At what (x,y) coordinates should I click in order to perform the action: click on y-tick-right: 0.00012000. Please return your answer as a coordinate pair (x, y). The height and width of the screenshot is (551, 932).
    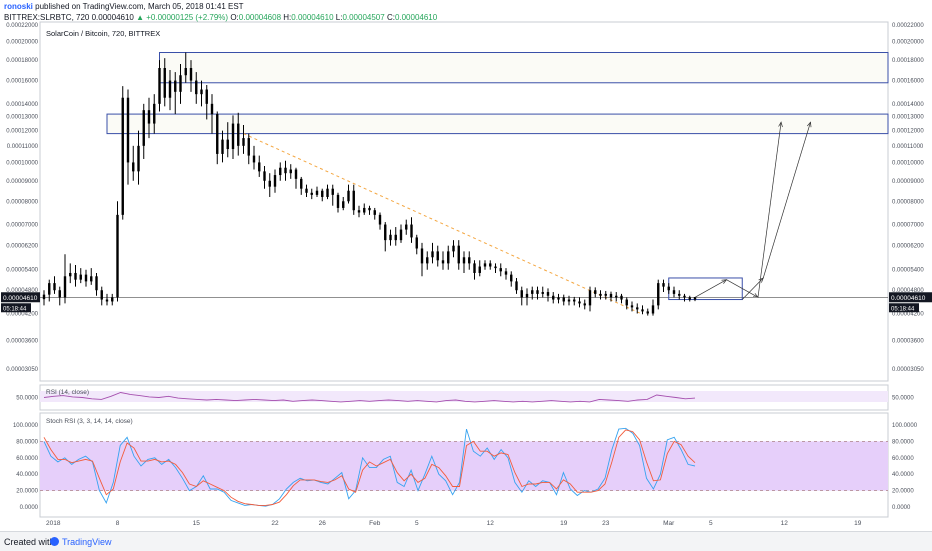
    Looking at the image, I should click on (908, 132).